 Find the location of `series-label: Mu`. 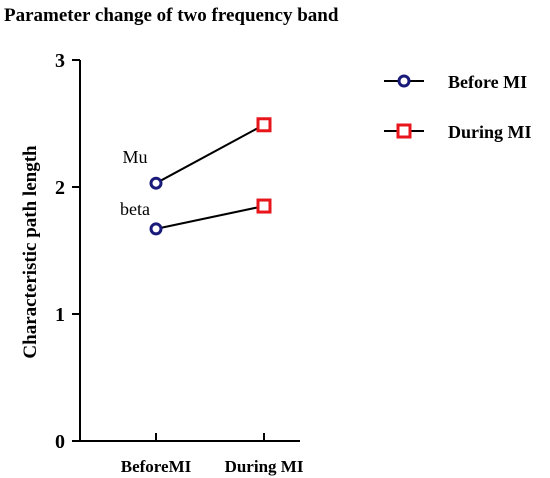

series-label: Mu is located at coordinates (134, 157).